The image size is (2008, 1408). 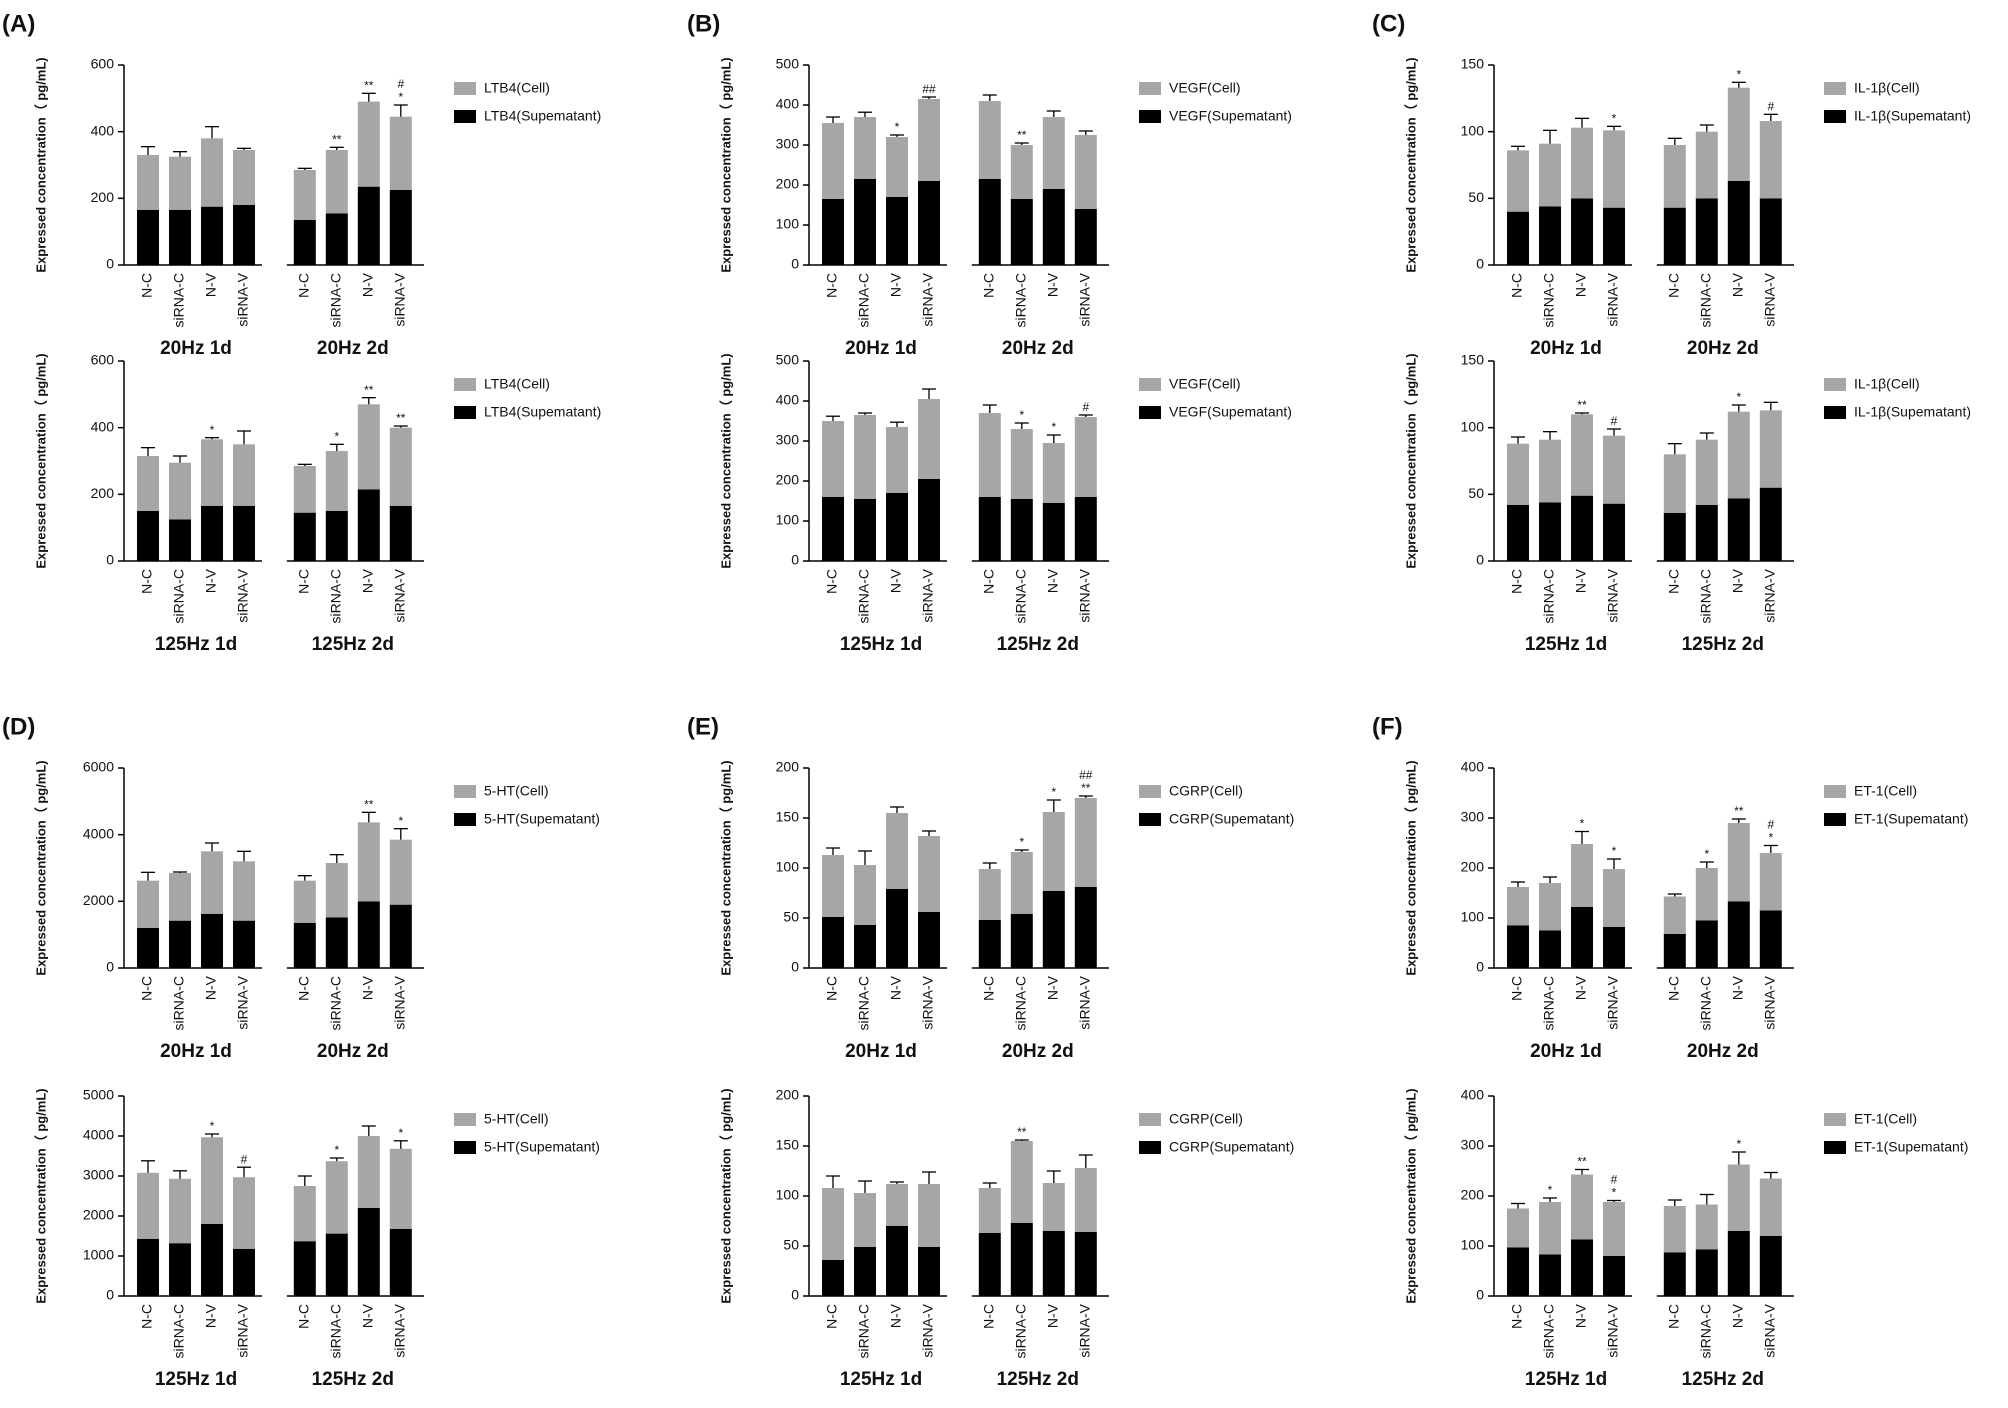 I want to click on panel-label: (D), so click(x=18, y=726).